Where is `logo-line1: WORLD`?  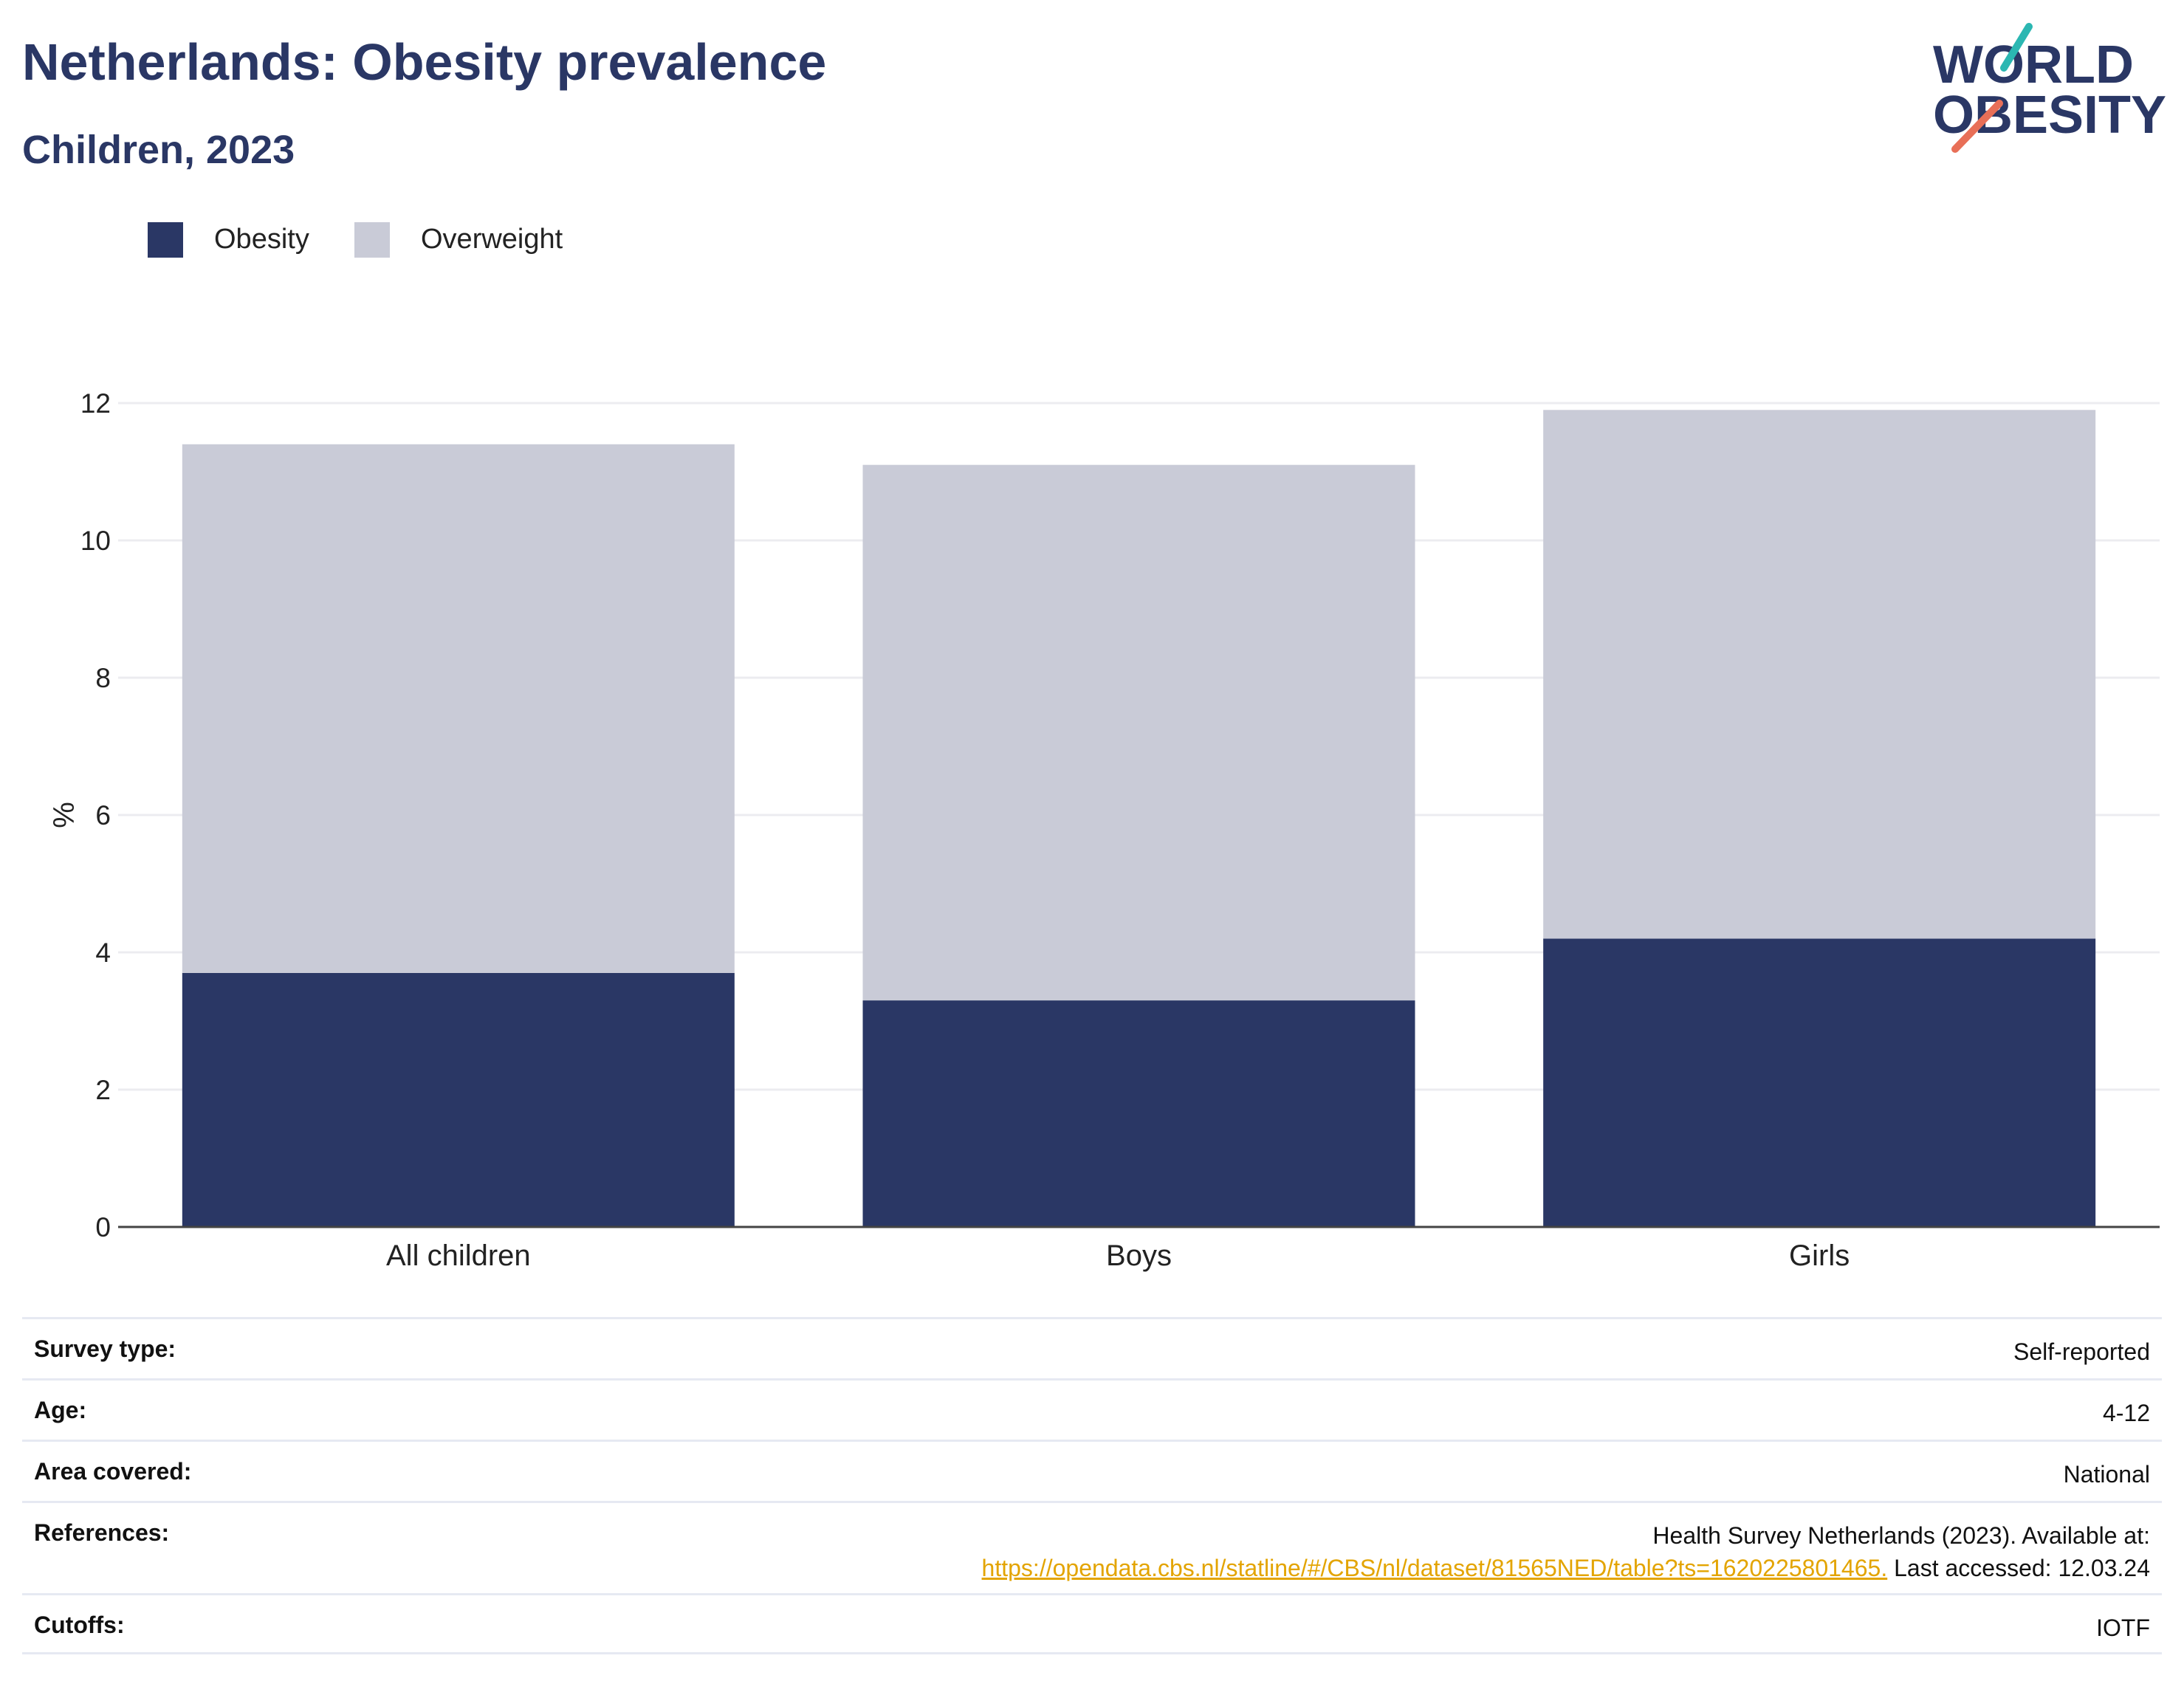
logo-line1: WORLD is located at coordinates (2034, 64).